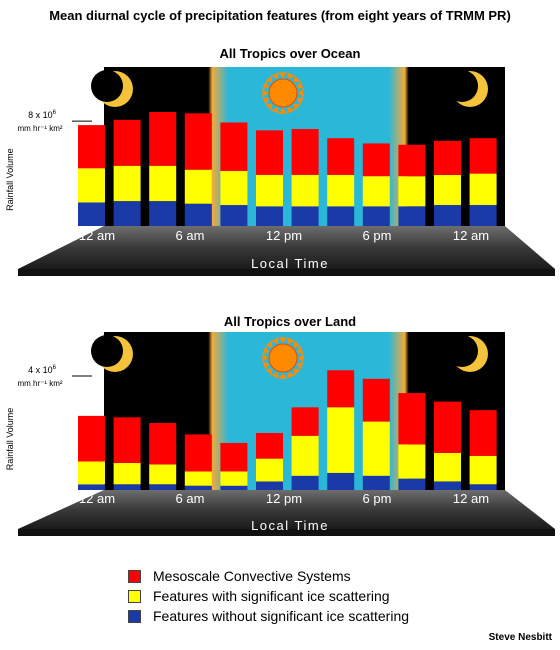 This screenshot has height=650, width=560. I want to click on chart-title: All Tropics over Land, so click(290, 321).